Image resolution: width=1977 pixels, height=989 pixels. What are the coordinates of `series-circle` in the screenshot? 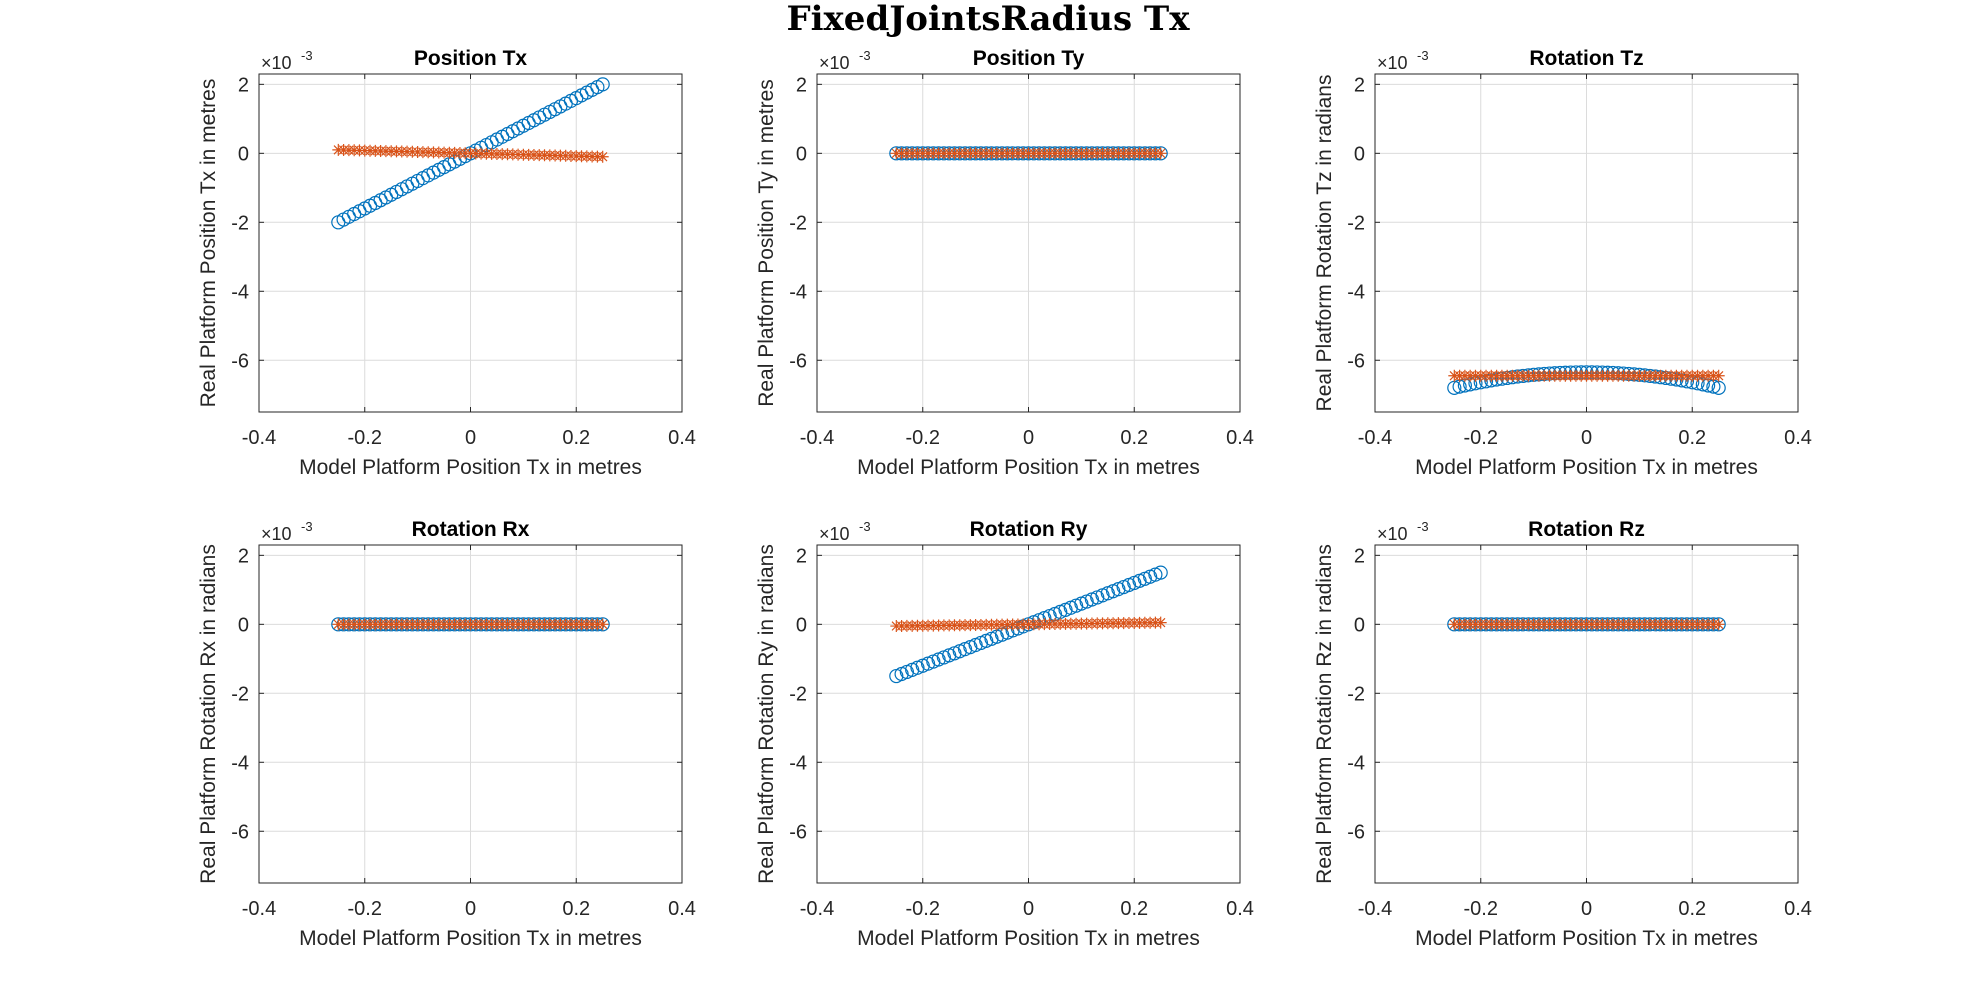 It's located at (1028, 624).